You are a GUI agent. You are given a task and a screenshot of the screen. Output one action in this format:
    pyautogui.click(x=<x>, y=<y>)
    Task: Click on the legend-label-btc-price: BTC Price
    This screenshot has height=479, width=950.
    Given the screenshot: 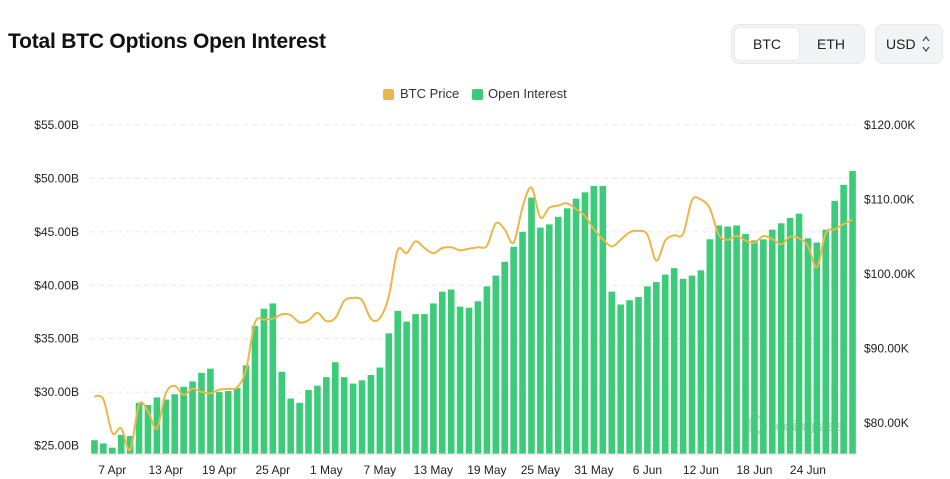 What is the action you would take?
    pyautogui.click(x=429, y=93)
    